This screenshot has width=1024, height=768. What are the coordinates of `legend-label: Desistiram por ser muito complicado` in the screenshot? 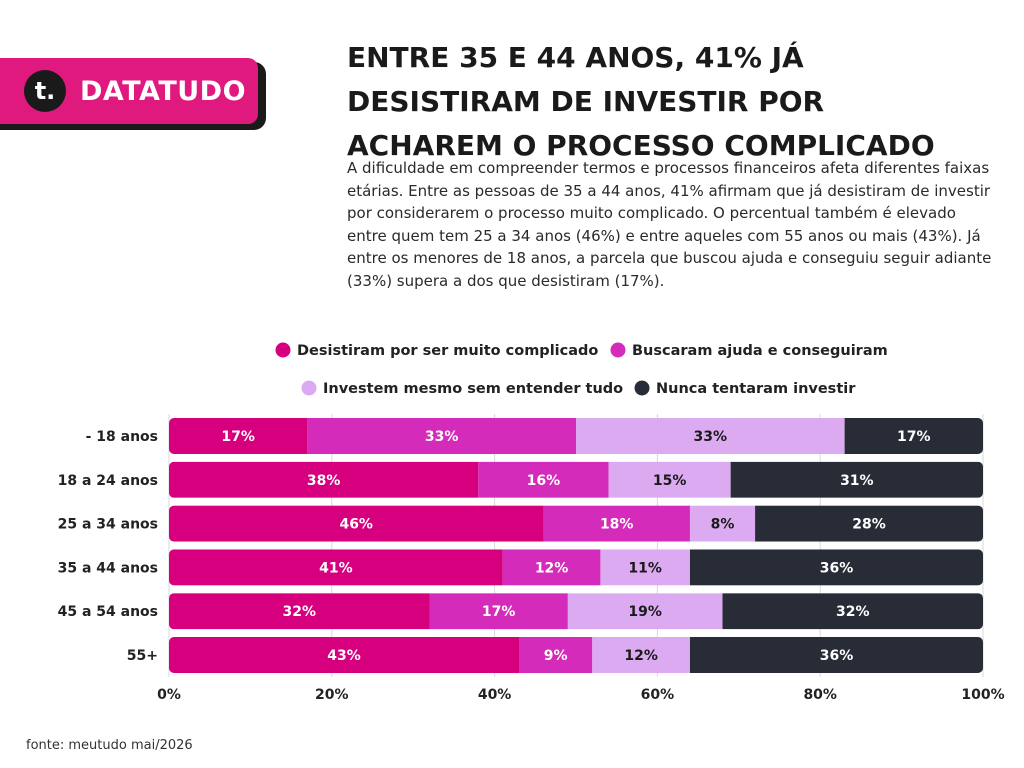 It's located at (447, 351).